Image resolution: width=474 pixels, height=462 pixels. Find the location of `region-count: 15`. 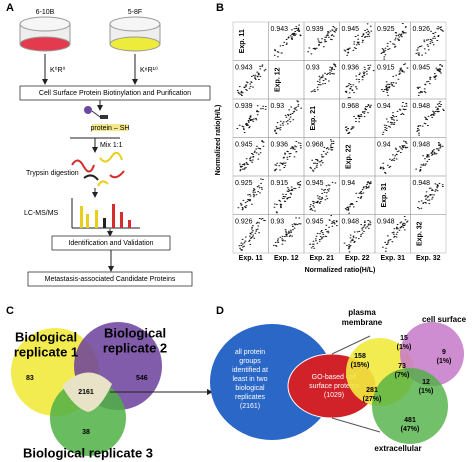

region-count: 15 is located at coordinates (404, 338).